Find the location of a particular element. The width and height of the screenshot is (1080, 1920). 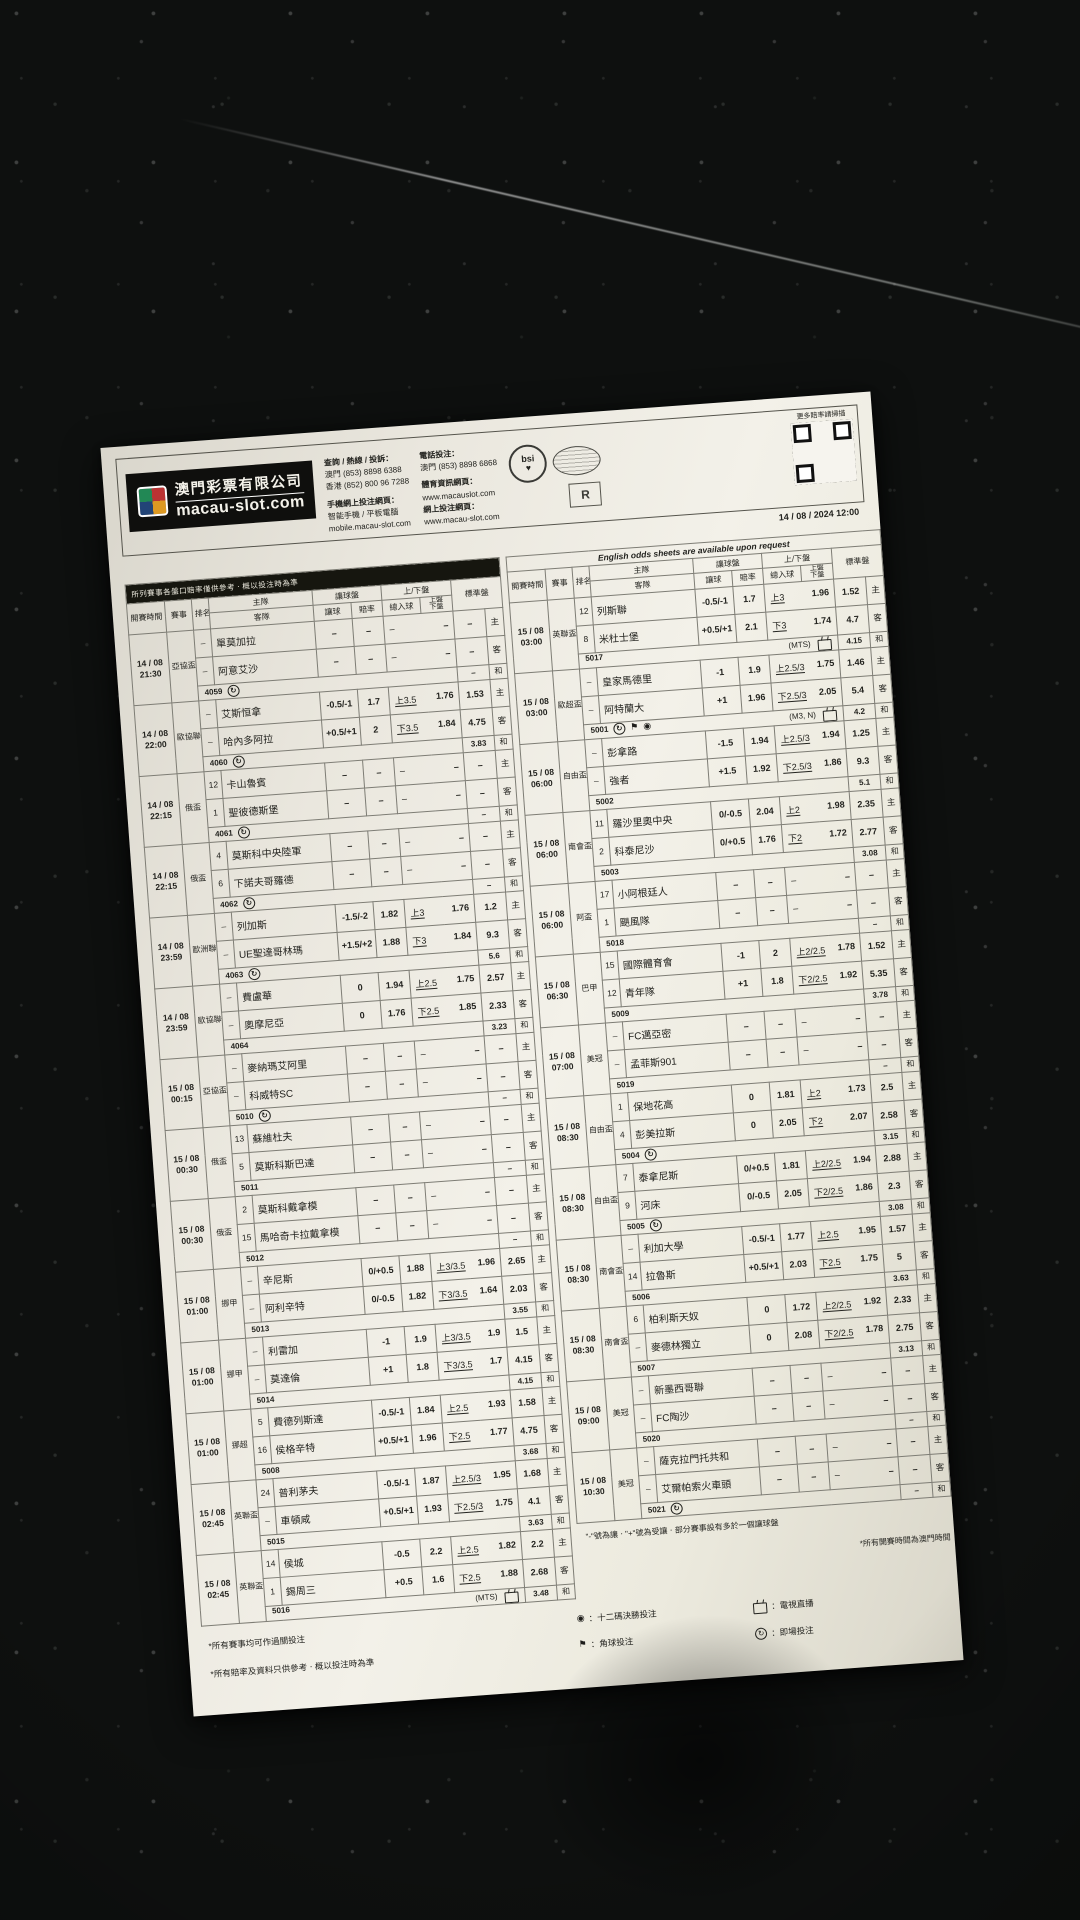

ou-odds: 1.98 is located at coordinates (836, 805).